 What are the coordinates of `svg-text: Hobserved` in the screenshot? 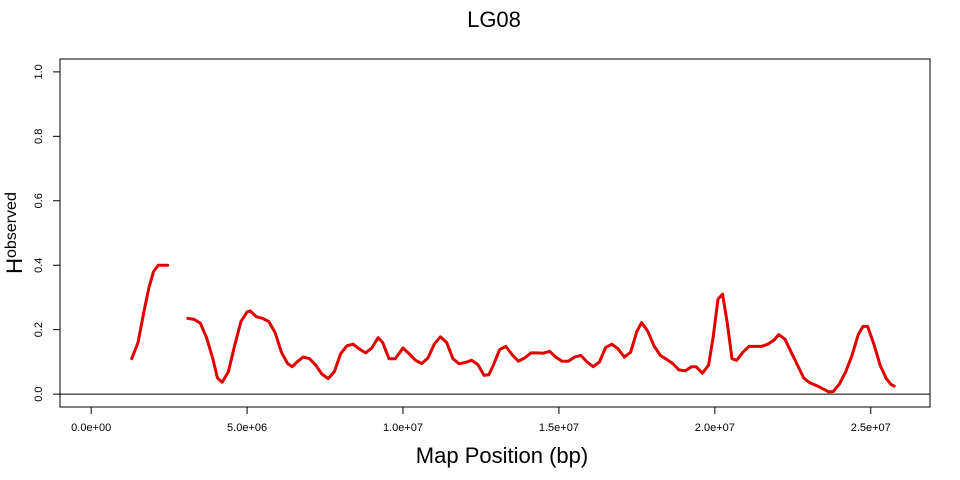 It's located at (14, 233).